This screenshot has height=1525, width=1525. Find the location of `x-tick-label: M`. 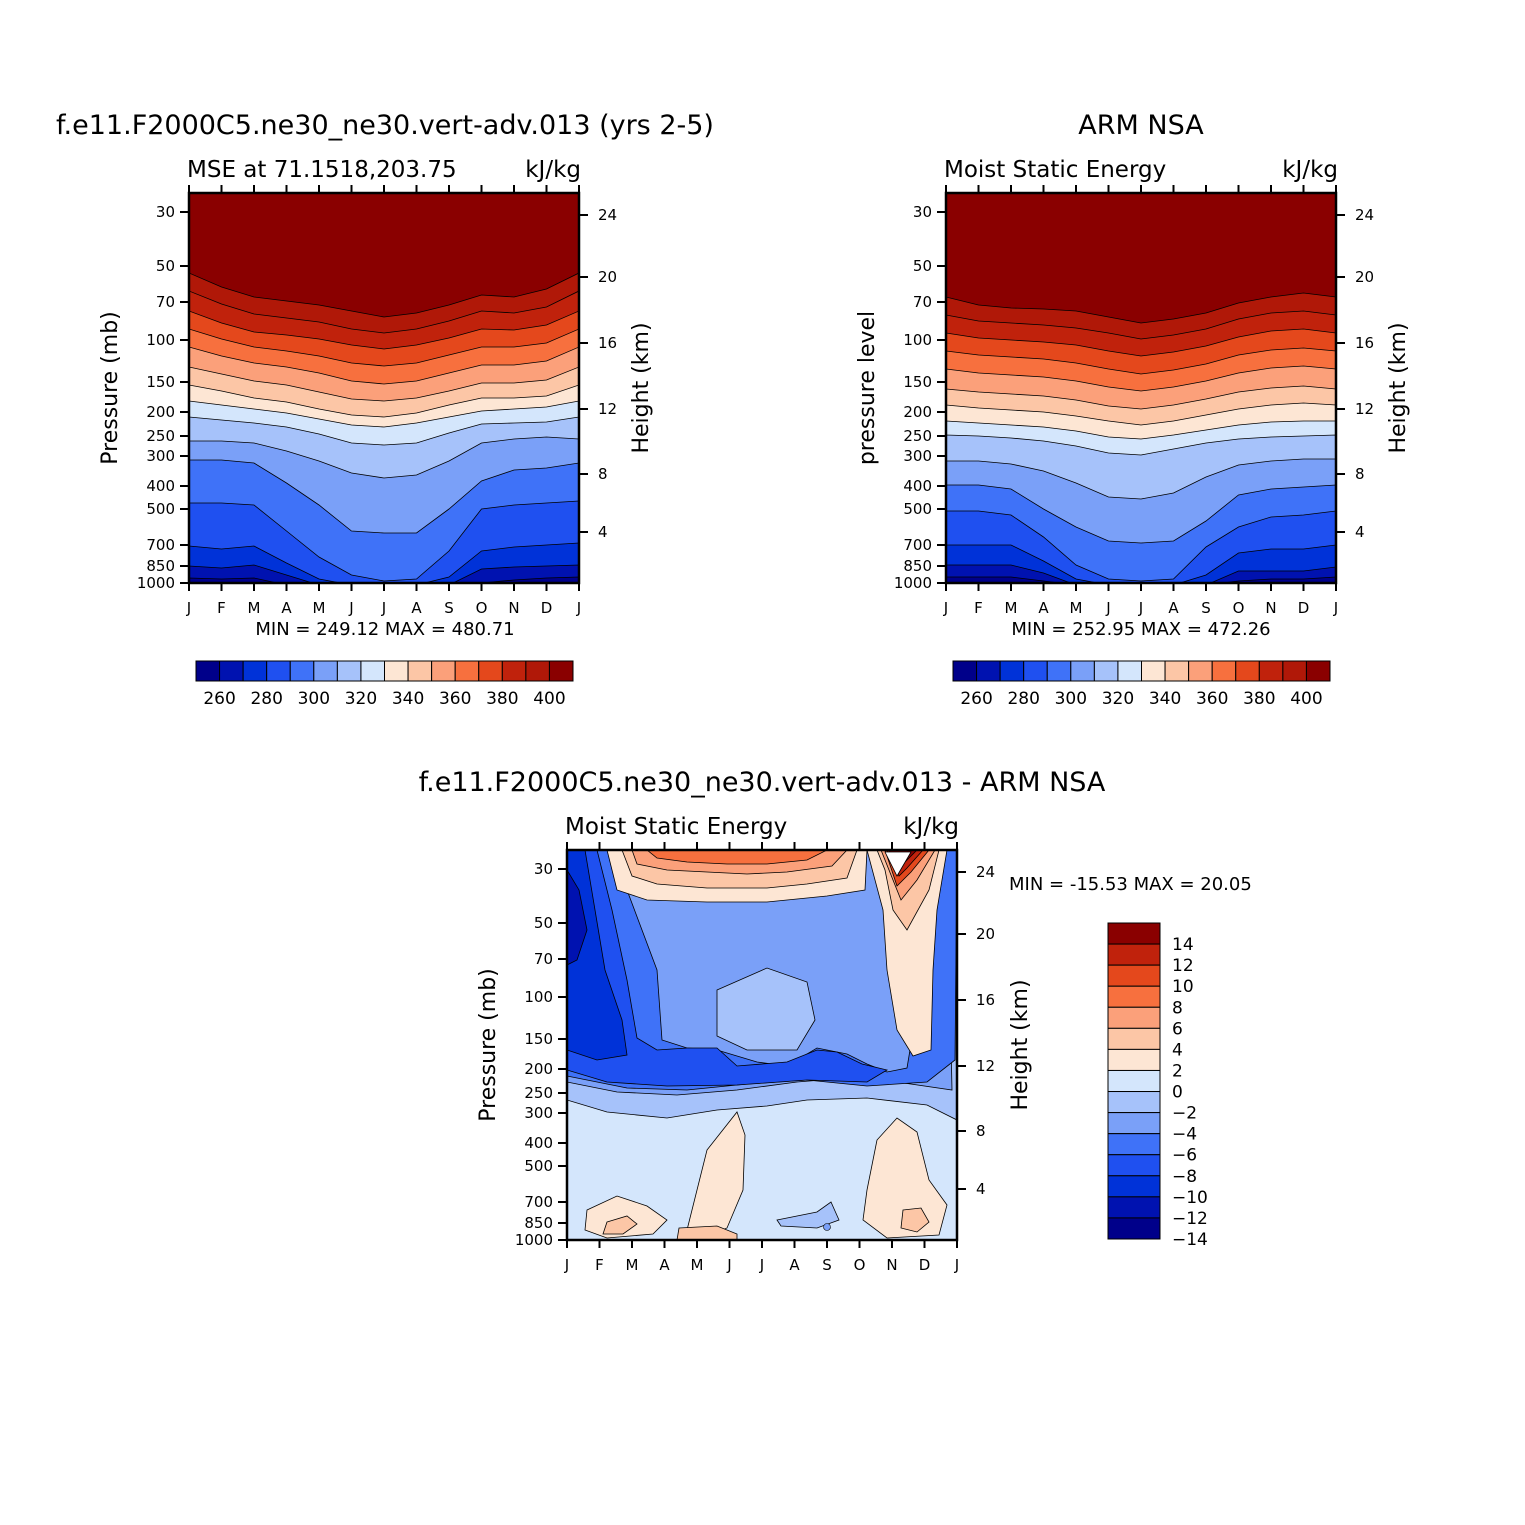

x-tick-label: M is located at coordinates (632, 1265).